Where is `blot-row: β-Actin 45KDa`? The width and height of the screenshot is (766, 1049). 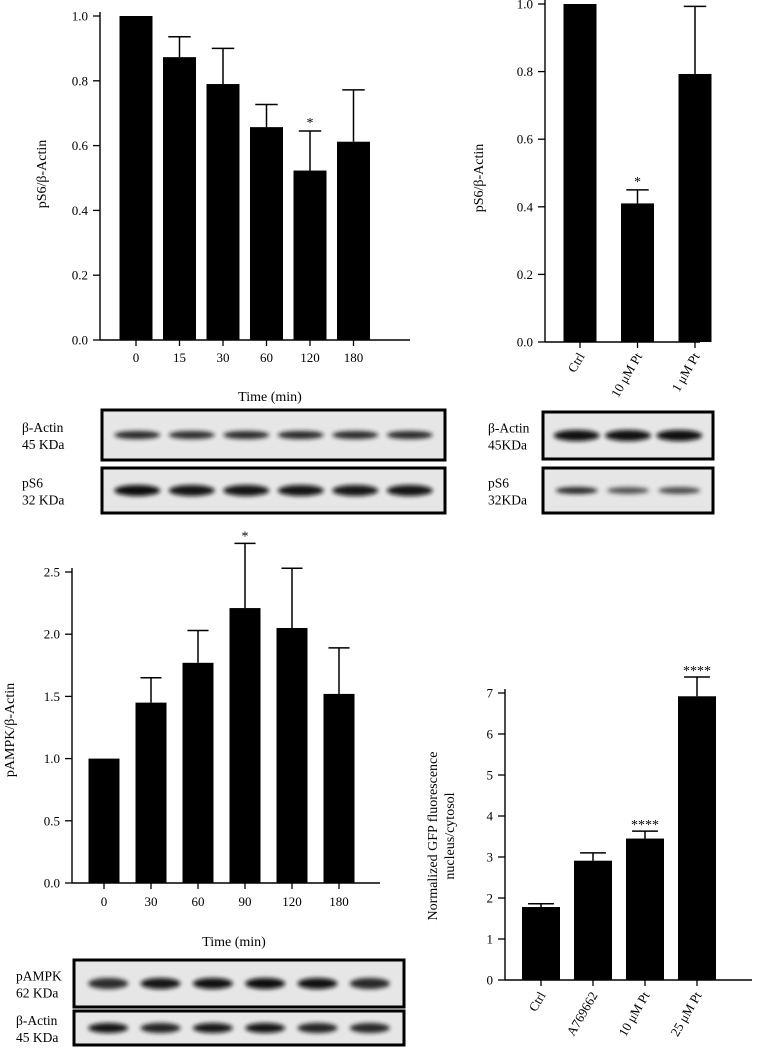
blot-row: β-Actin 45KDa is located at coordinates (601, 435).